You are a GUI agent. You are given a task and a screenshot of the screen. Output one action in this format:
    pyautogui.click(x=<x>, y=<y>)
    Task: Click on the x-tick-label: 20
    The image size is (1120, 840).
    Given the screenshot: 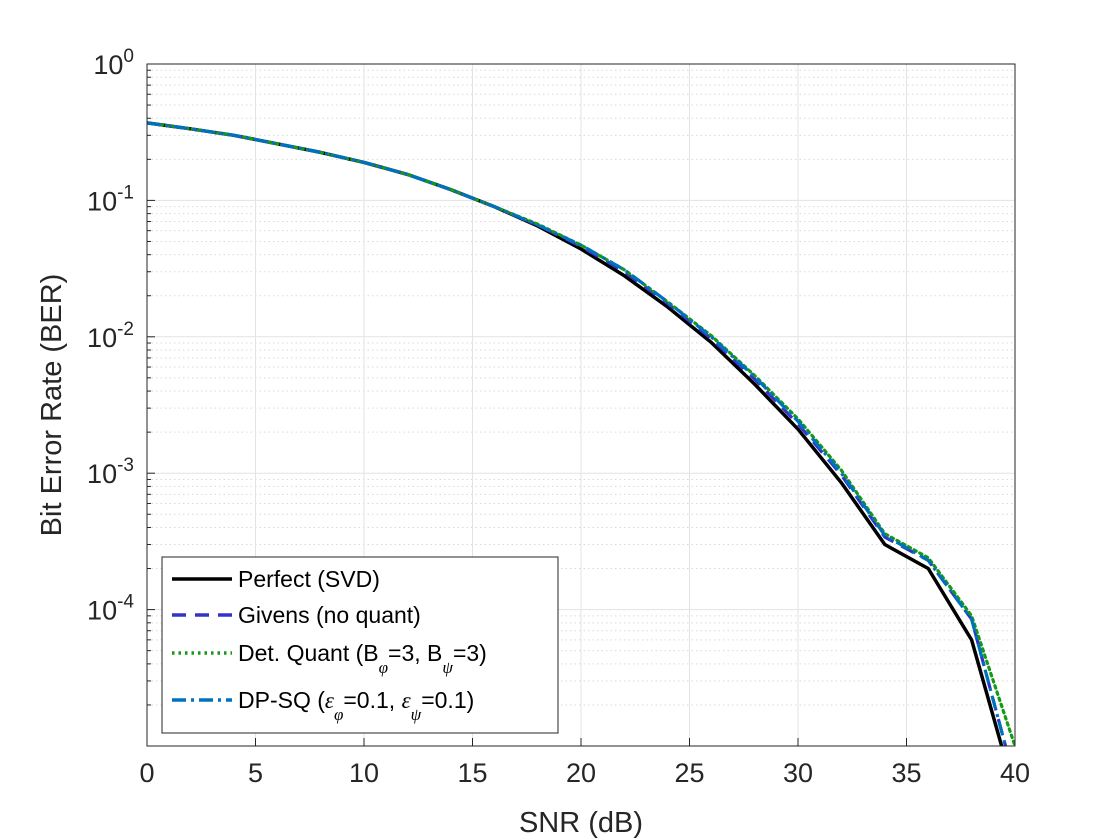 What is the action you would take?
    pyautogui.click(x=581, y=773)
    